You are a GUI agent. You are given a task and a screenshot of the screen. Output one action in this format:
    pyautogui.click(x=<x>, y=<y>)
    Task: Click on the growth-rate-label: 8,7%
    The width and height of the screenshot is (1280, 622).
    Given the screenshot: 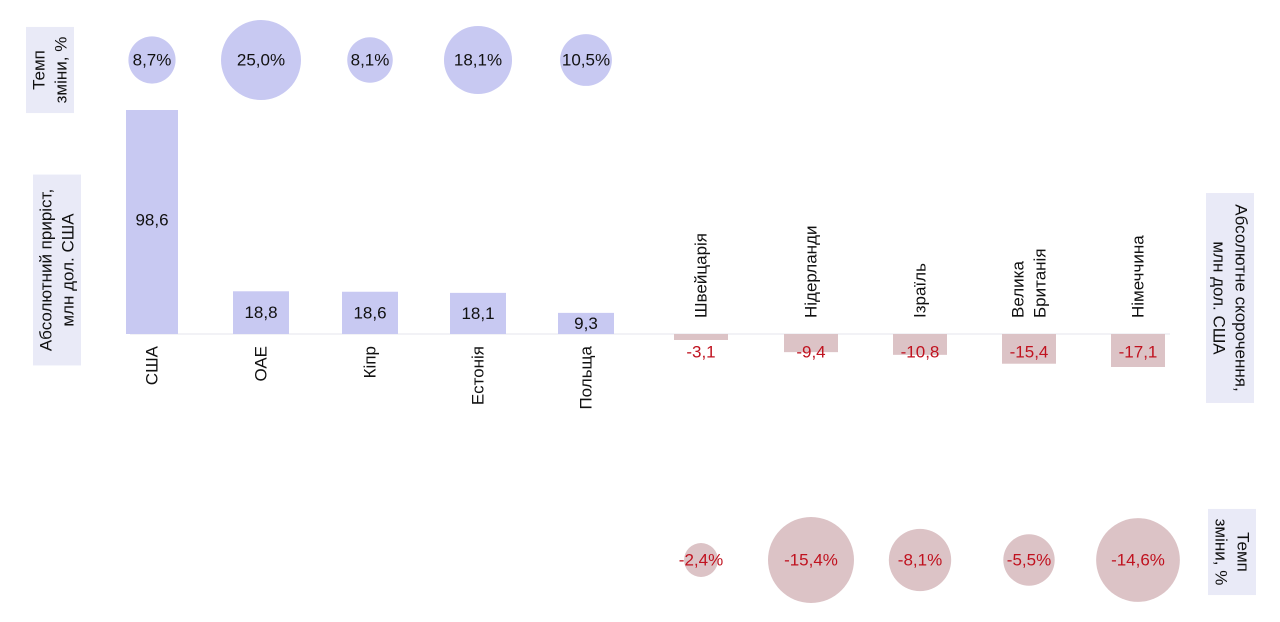 What is the action you would take?
    pyautogui.click(x=152, y=60)
    